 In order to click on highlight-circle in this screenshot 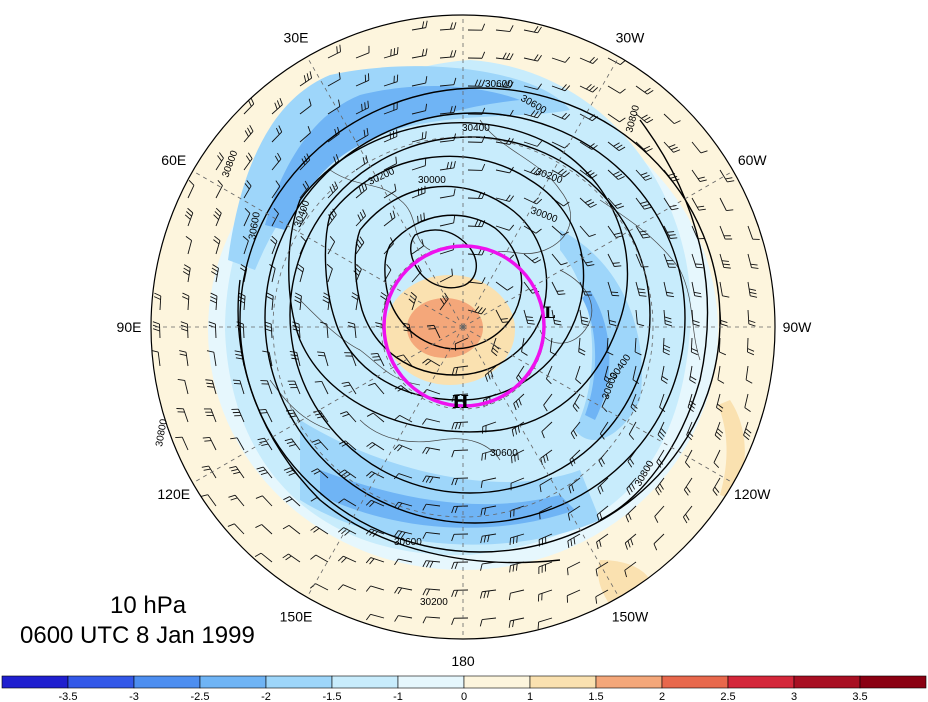, I will do `click(464, 326)`.